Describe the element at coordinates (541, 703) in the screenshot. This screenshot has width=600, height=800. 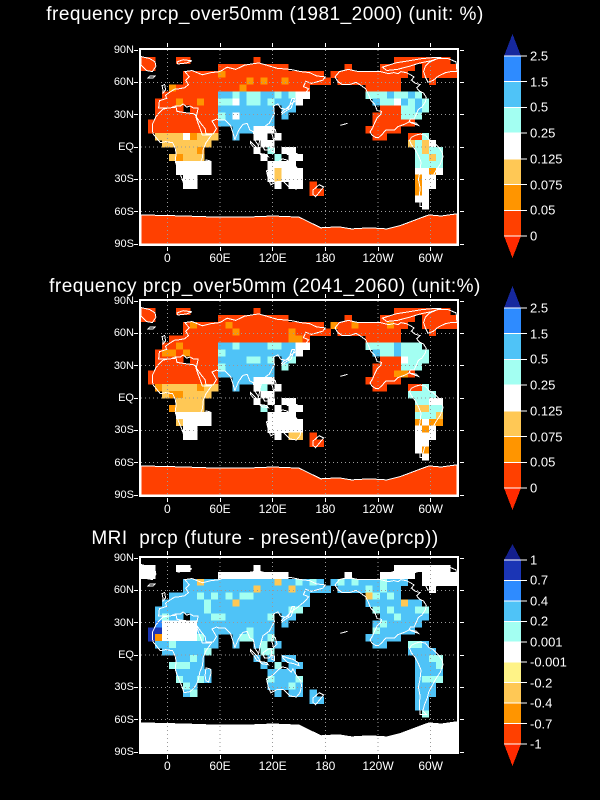
I see `colorbar-tick-label: -0.4` at that location.